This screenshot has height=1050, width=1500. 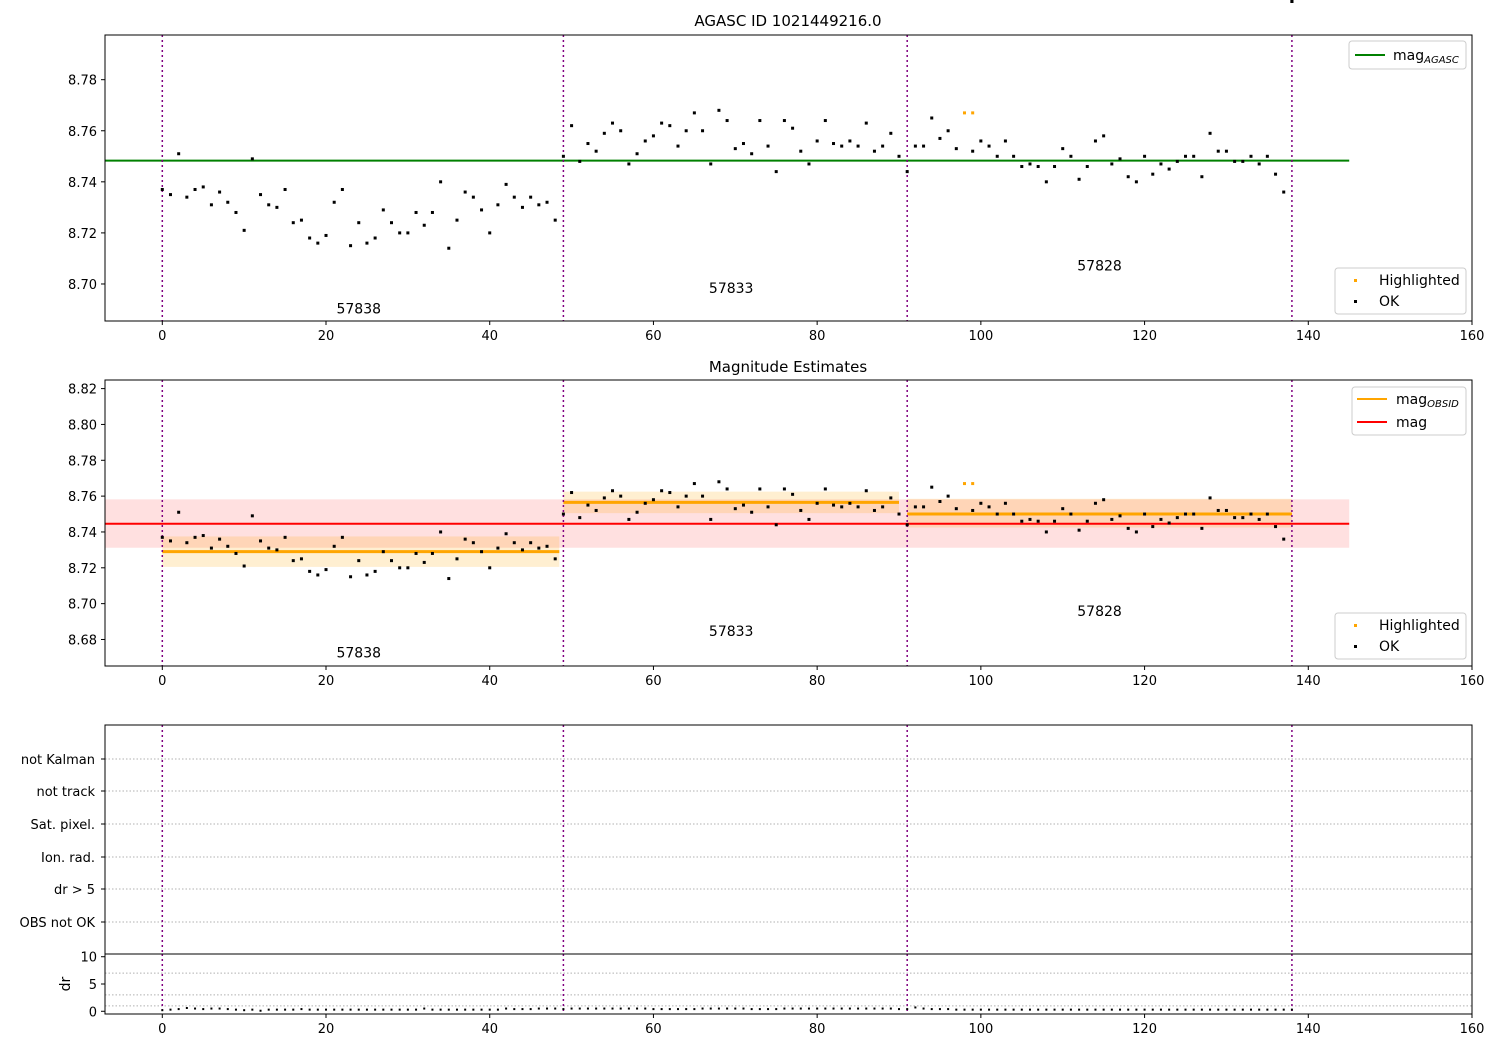 I want to click on panel-dr-obsid-separators, so click(x=727, y=984).